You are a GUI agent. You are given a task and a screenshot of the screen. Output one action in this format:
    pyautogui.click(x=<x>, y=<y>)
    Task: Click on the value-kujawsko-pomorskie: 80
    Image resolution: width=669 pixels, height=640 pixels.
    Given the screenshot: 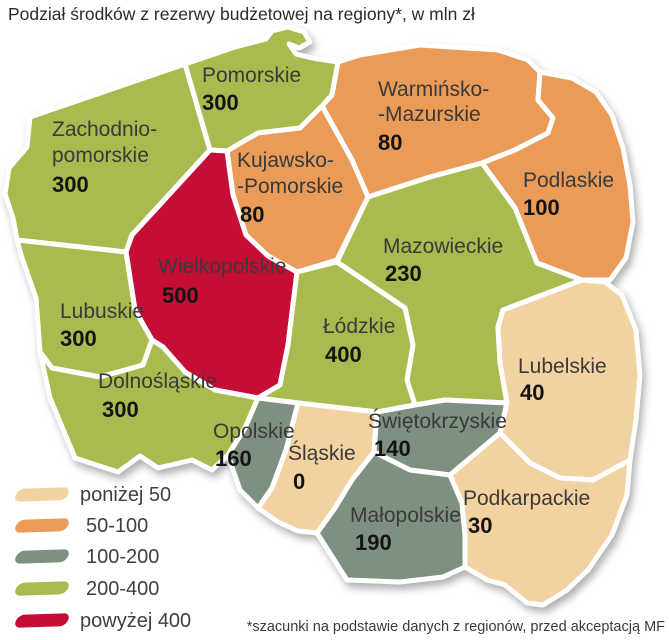 What is the action you would take?
    pyautogui.click(x=252, y=214)
    